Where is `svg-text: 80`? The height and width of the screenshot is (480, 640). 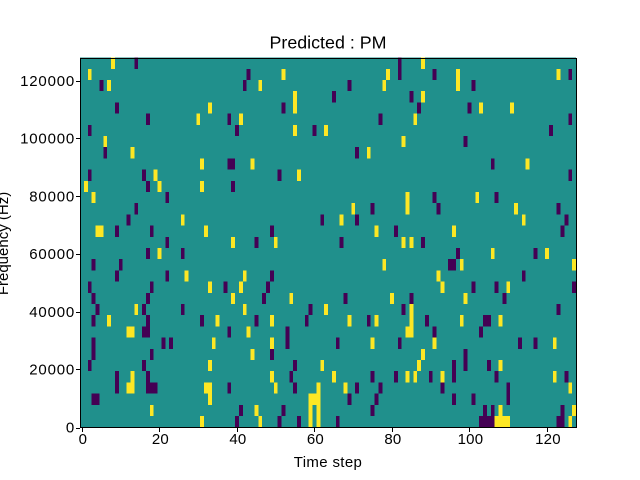 svg-text: 80 is located at coordinates (392, 439).